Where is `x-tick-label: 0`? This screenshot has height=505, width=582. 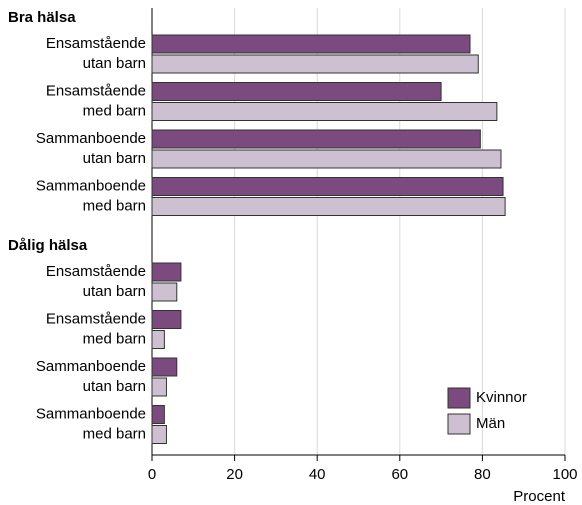 x-tick-label: 0 is located at coordinates (152, 474).